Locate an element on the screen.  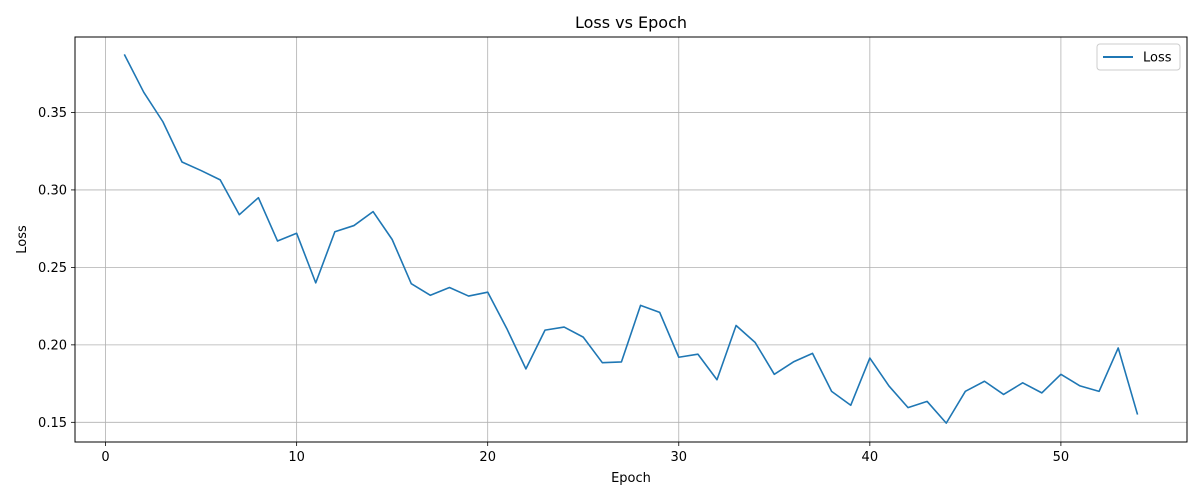
x-tick-label: 0 is located at coordinates (105, 457).